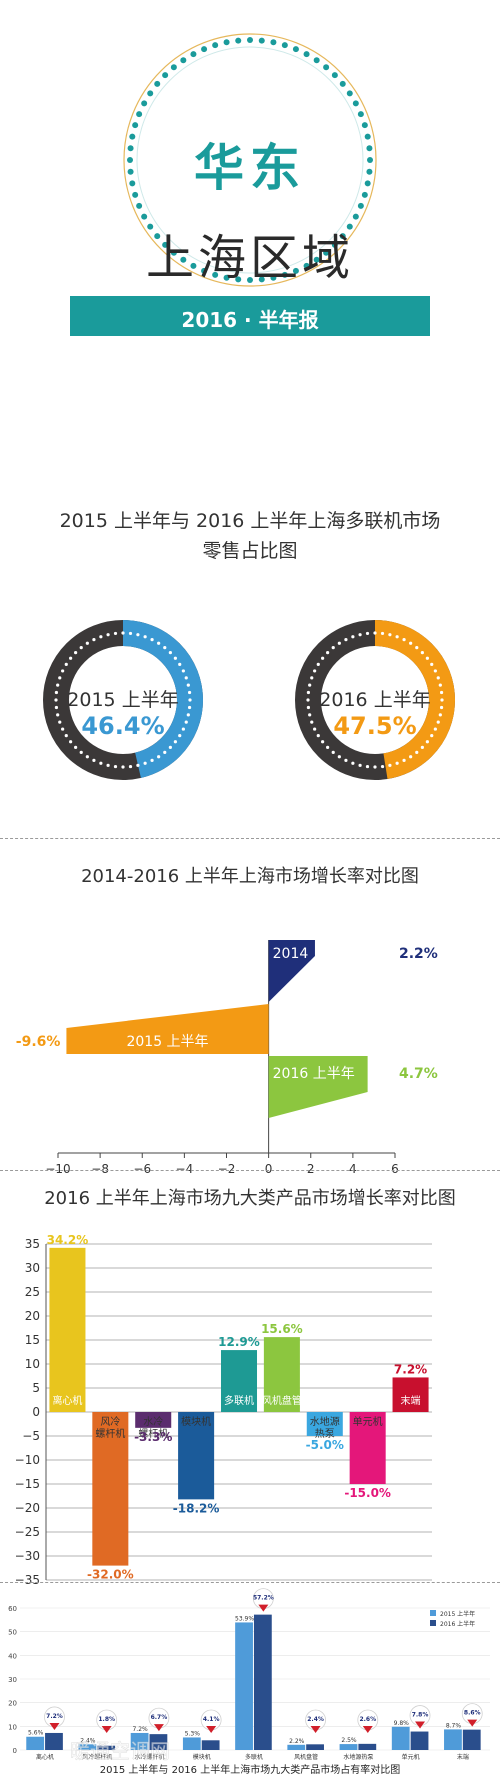 The width and height of the screenshot is (500, 1790). I want to click on category-value-label: -3.3%, so click(153, 1437).